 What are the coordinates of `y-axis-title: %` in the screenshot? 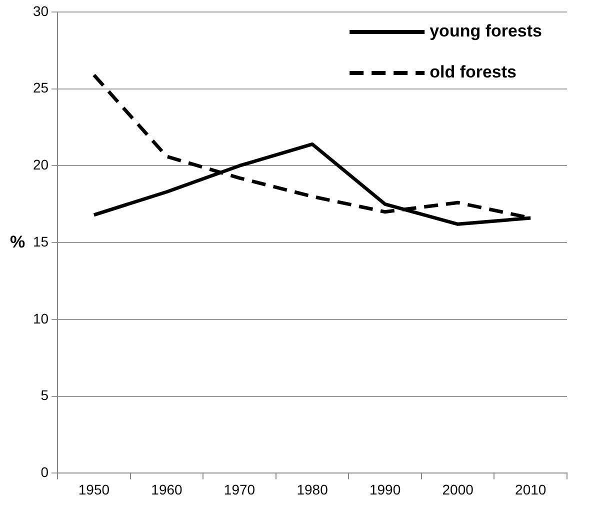 It's located at (18, 242).